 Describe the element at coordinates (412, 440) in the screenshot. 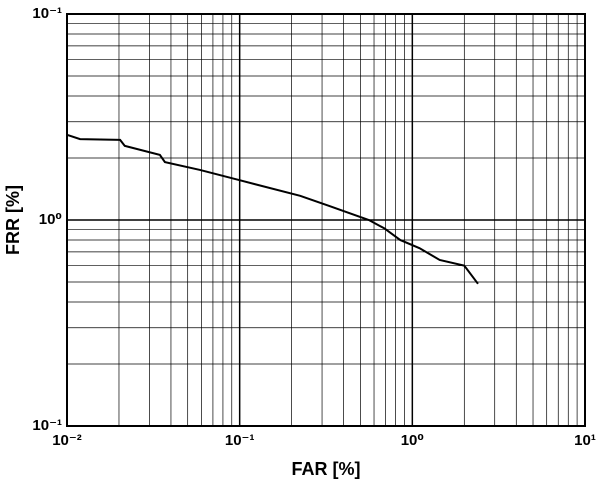

I see `x-tick-label: 10⁰` at that location.